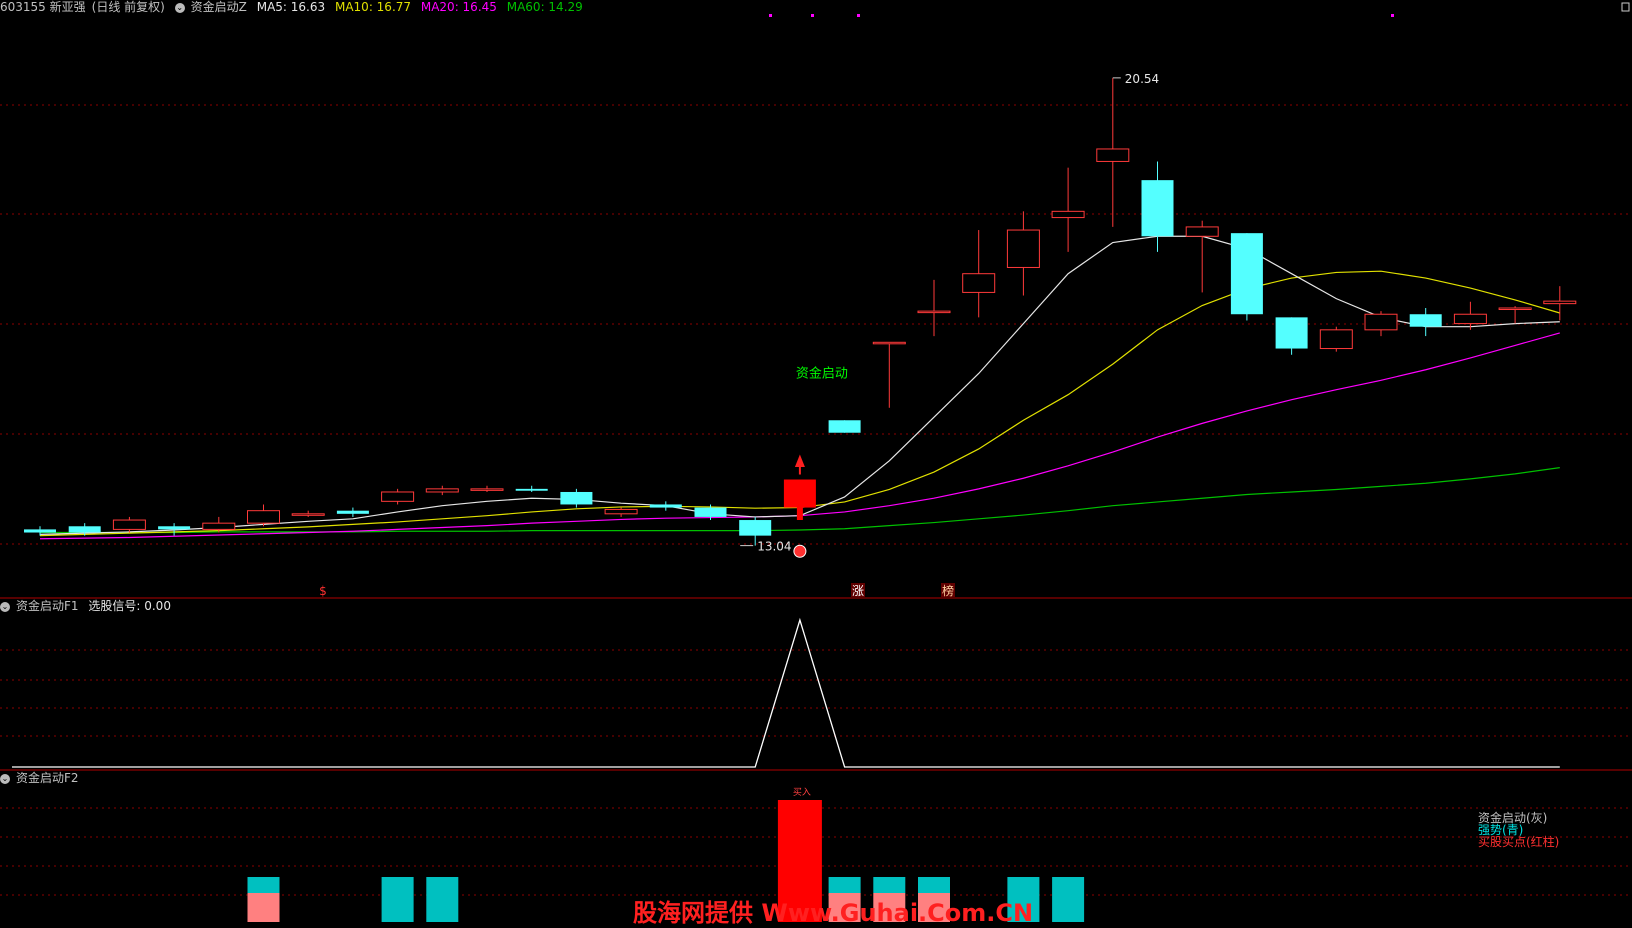 The height and width of the screenshot is (928, 1632). What do you see at coordinates (373, 7) in the screenshot?
I see `ma10-label: MA10: 16.77` at bounding box center [373, 7].